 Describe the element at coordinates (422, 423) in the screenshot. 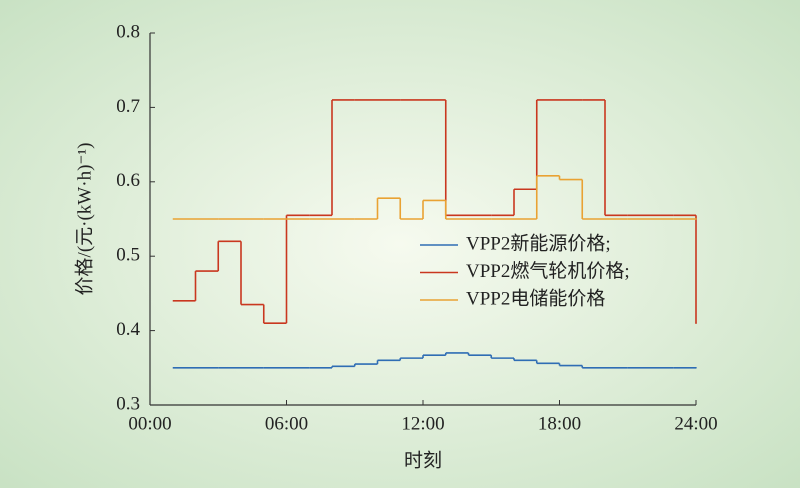

I see `x-tick-label: 12:00` at that location.